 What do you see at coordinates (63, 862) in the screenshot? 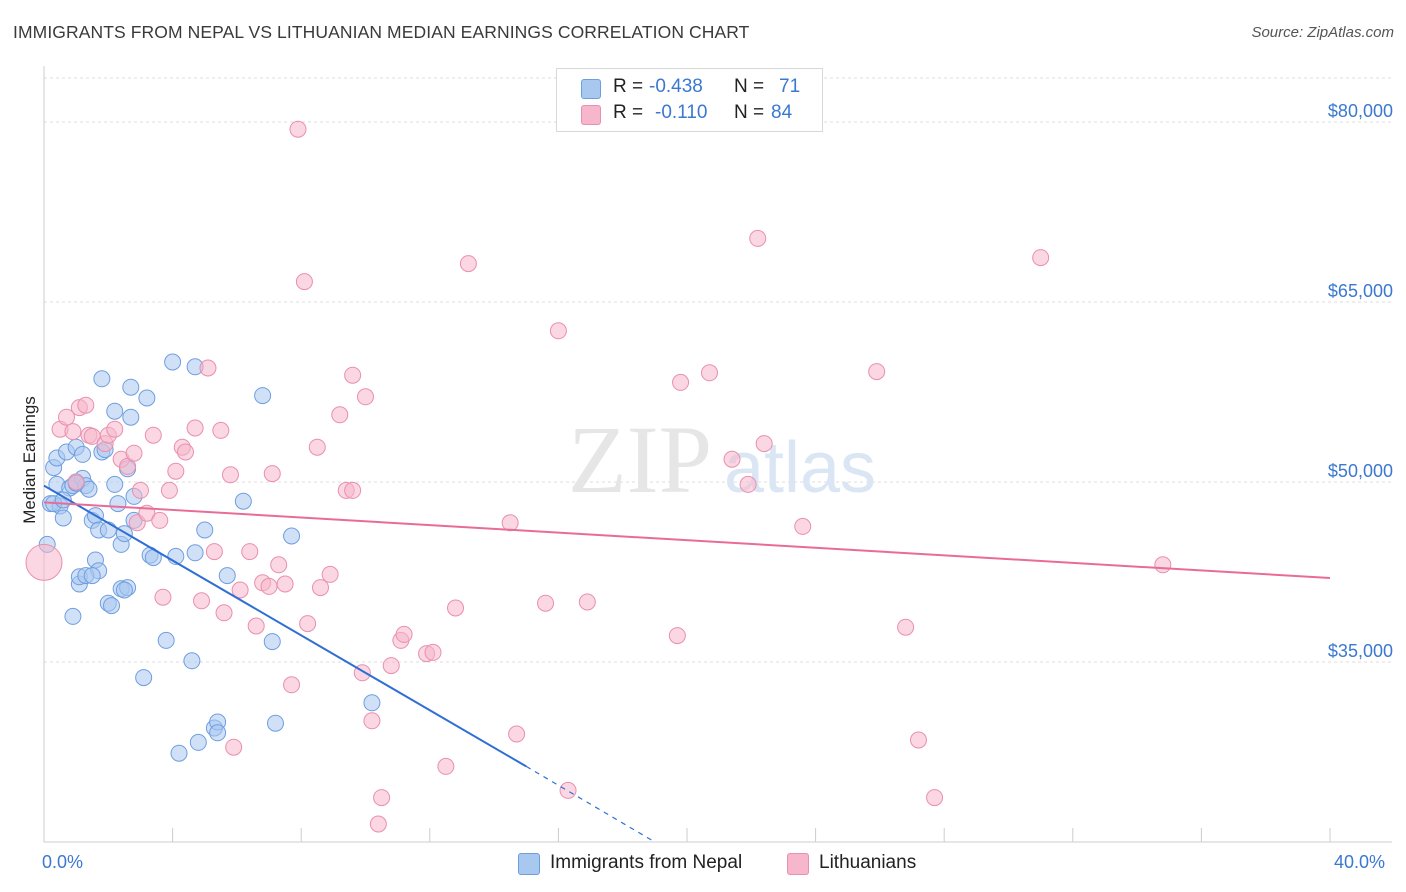
I see `x-tick-label-min: 0.0%` at bounding box center [63, 862].